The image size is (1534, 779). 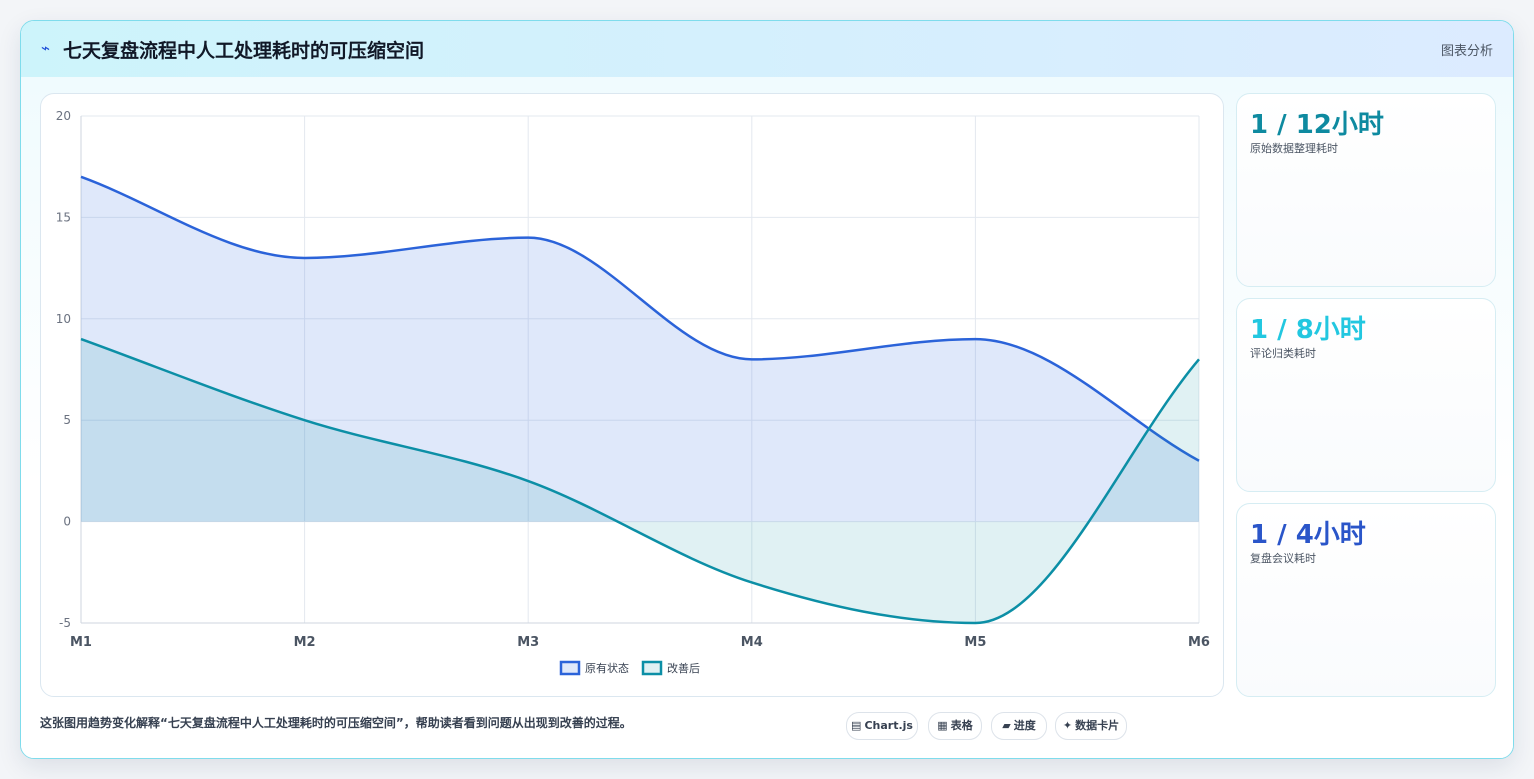 What do you see at coordinates (1067, 725) in the screenshot?
I see `sparkle-icon: ✦` at bounding box center [1067, 725].